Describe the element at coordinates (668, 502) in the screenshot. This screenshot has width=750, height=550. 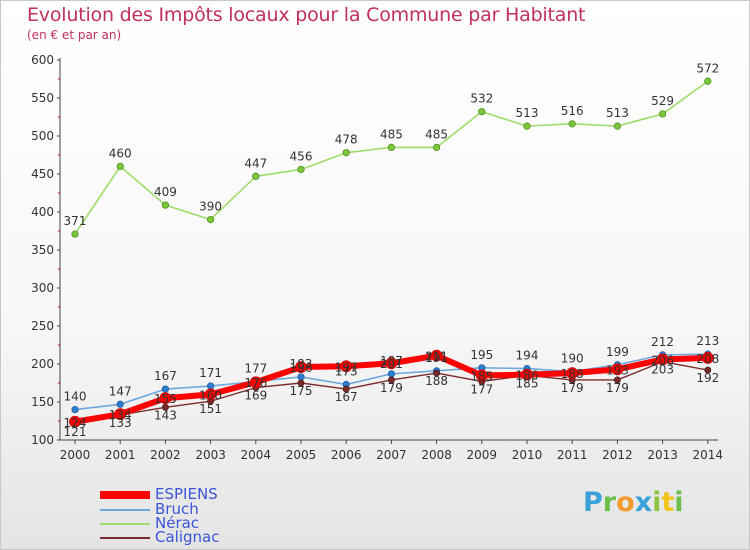
I see `logo-letter: t` at that location.